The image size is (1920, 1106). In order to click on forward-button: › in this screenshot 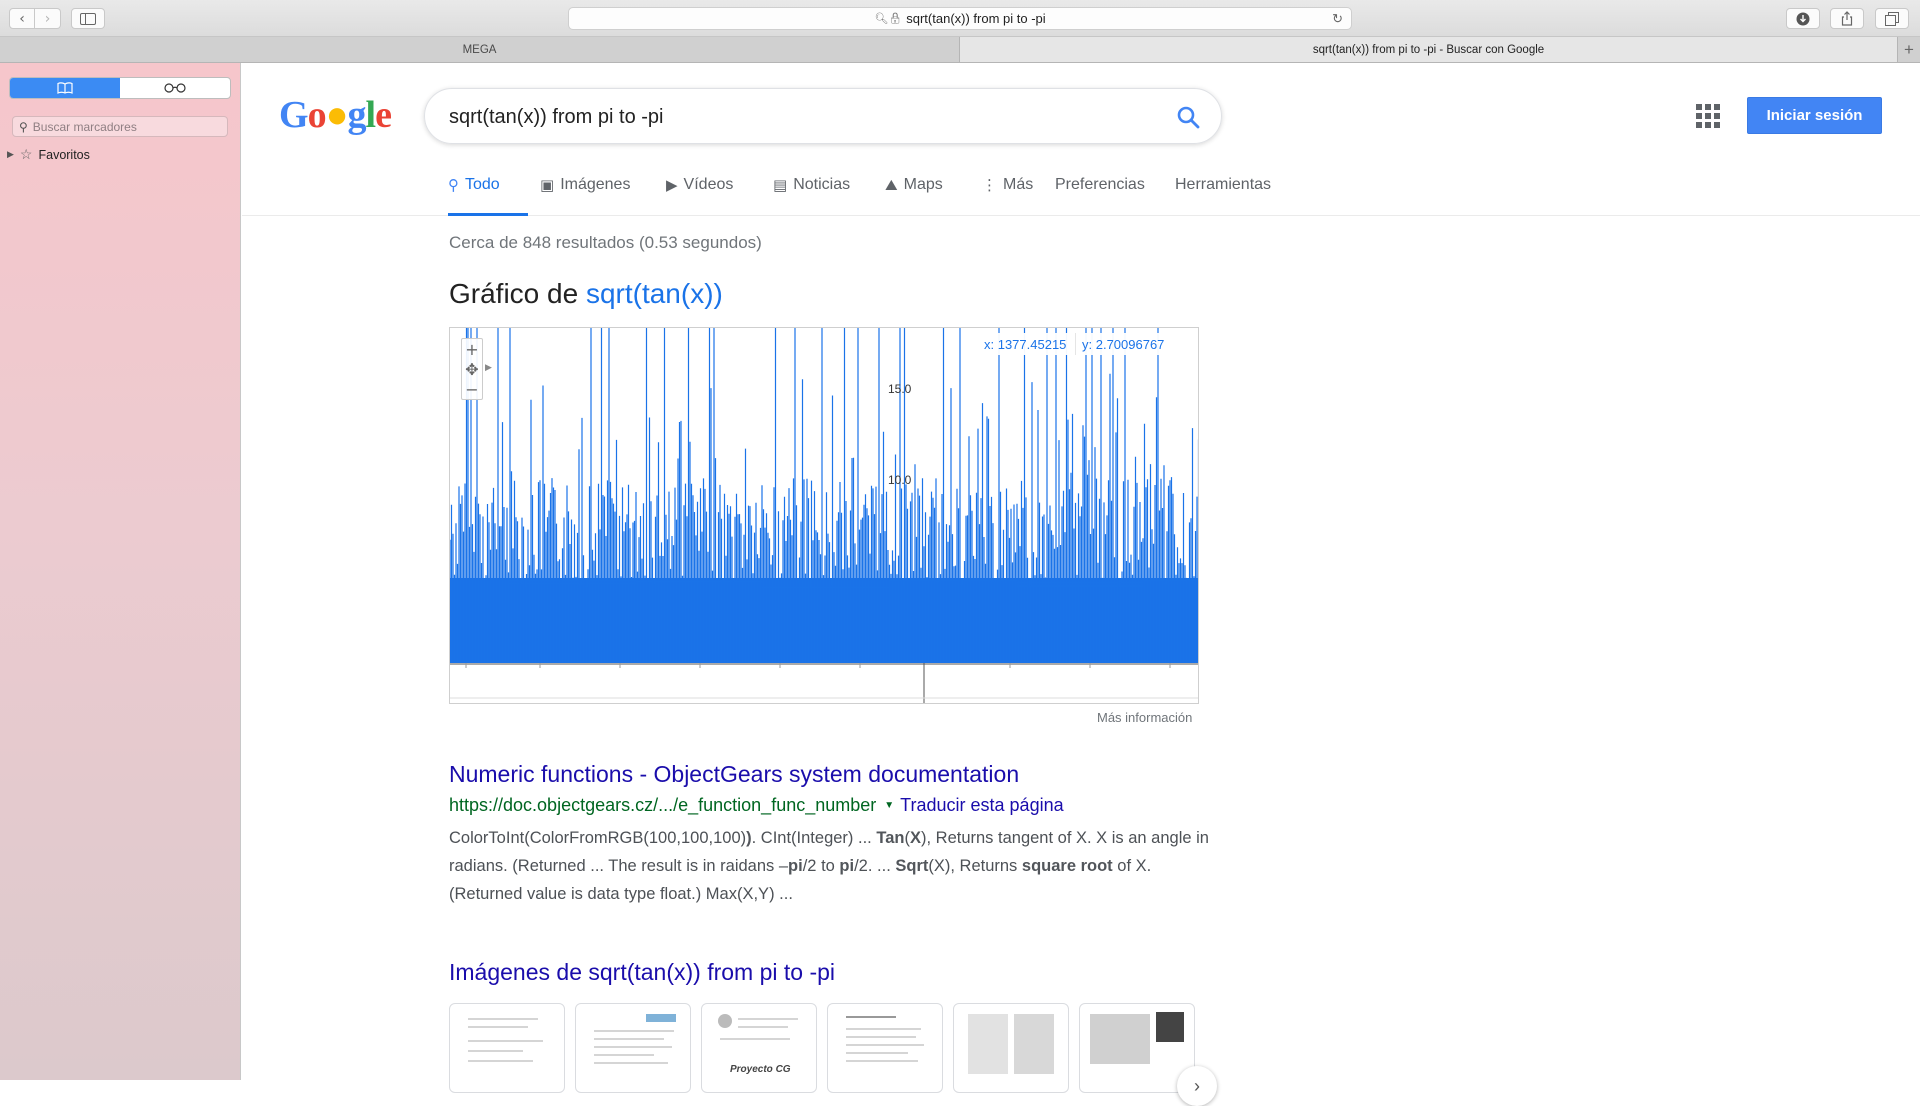, I will do `click(48, 18)`.